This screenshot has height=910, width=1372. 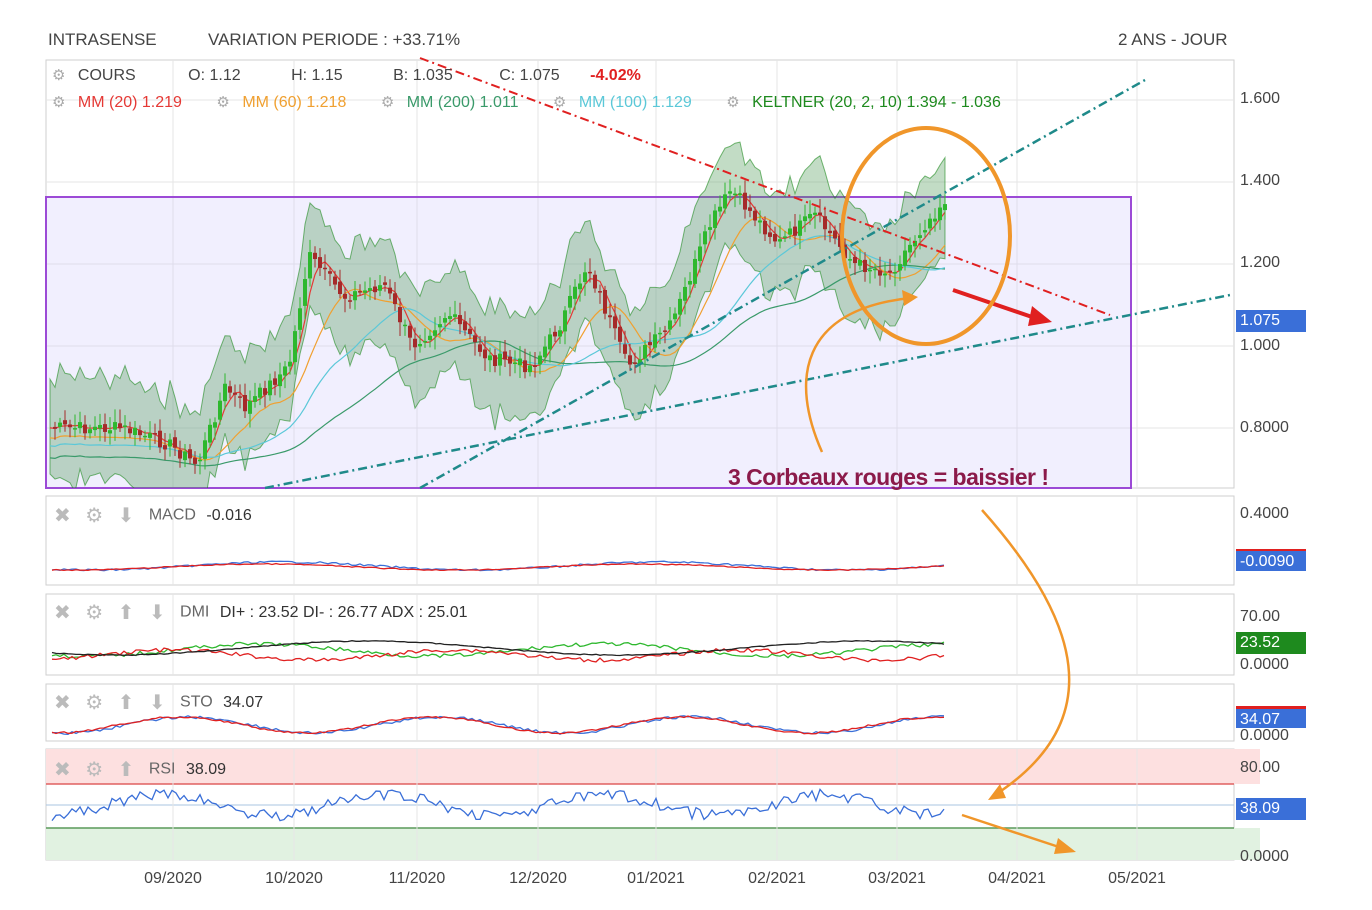 I want to click on mm200-line, so click(x=497, y=365).